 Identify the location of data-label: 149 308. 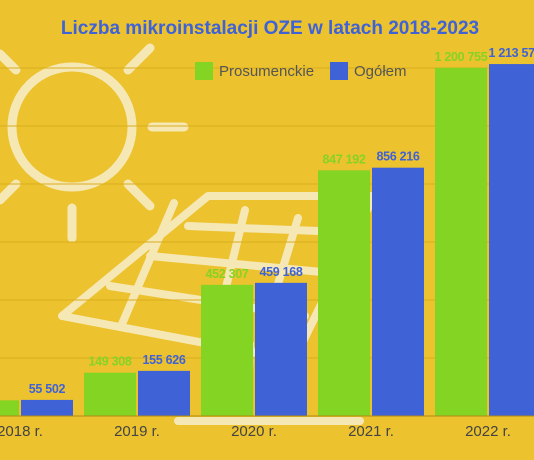
(109, 362).